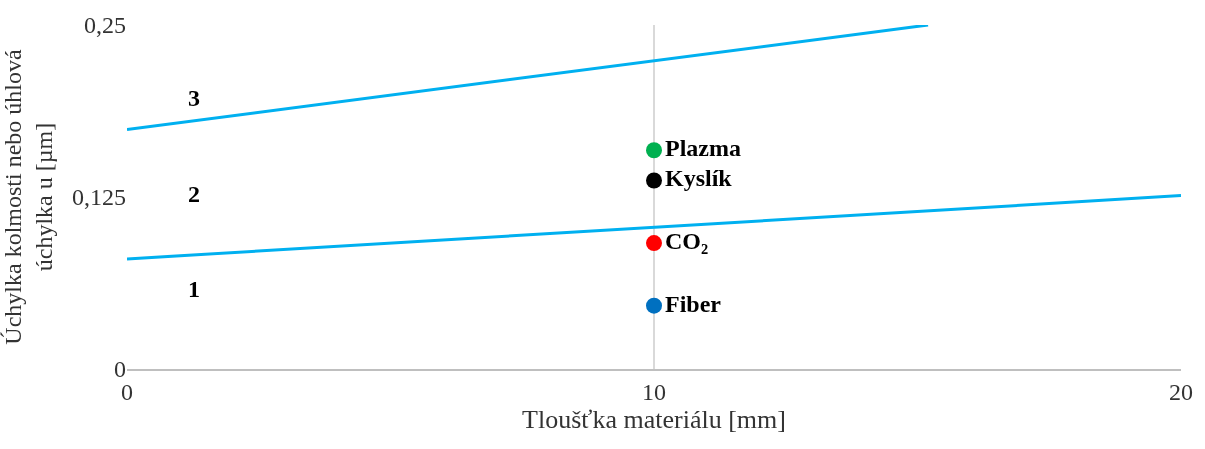  I want to click on annotation: 1, so click(194, 289).